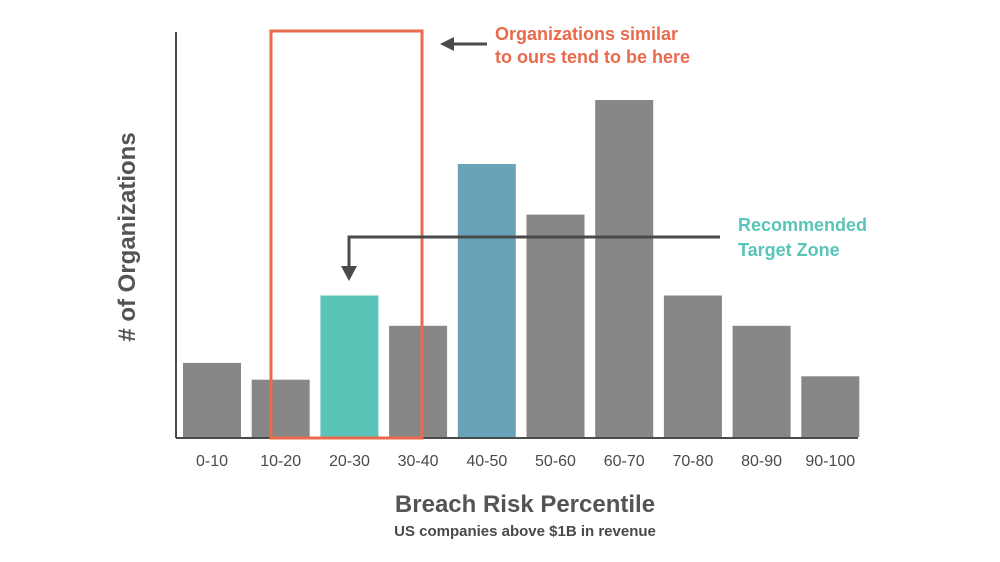 Image resolution: width=1000 pixels, height=562 pixels. Describe the element at coordinates (418, 461) in the screenshot. I see `x-tick-label: 30-40` at that location.